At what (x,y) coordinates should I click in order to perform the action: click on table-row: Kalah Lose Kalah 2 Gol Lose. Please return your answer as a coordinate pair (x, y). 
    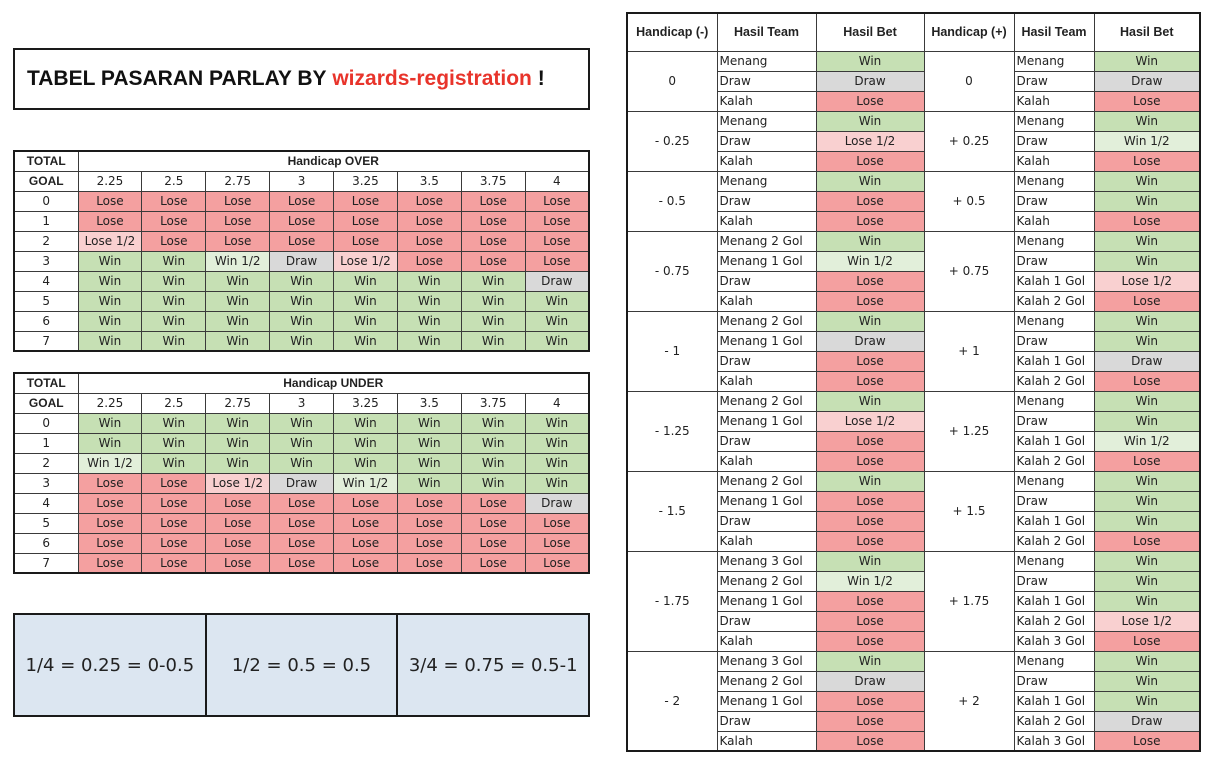
    Looking at the image, I should click on (914, 461).